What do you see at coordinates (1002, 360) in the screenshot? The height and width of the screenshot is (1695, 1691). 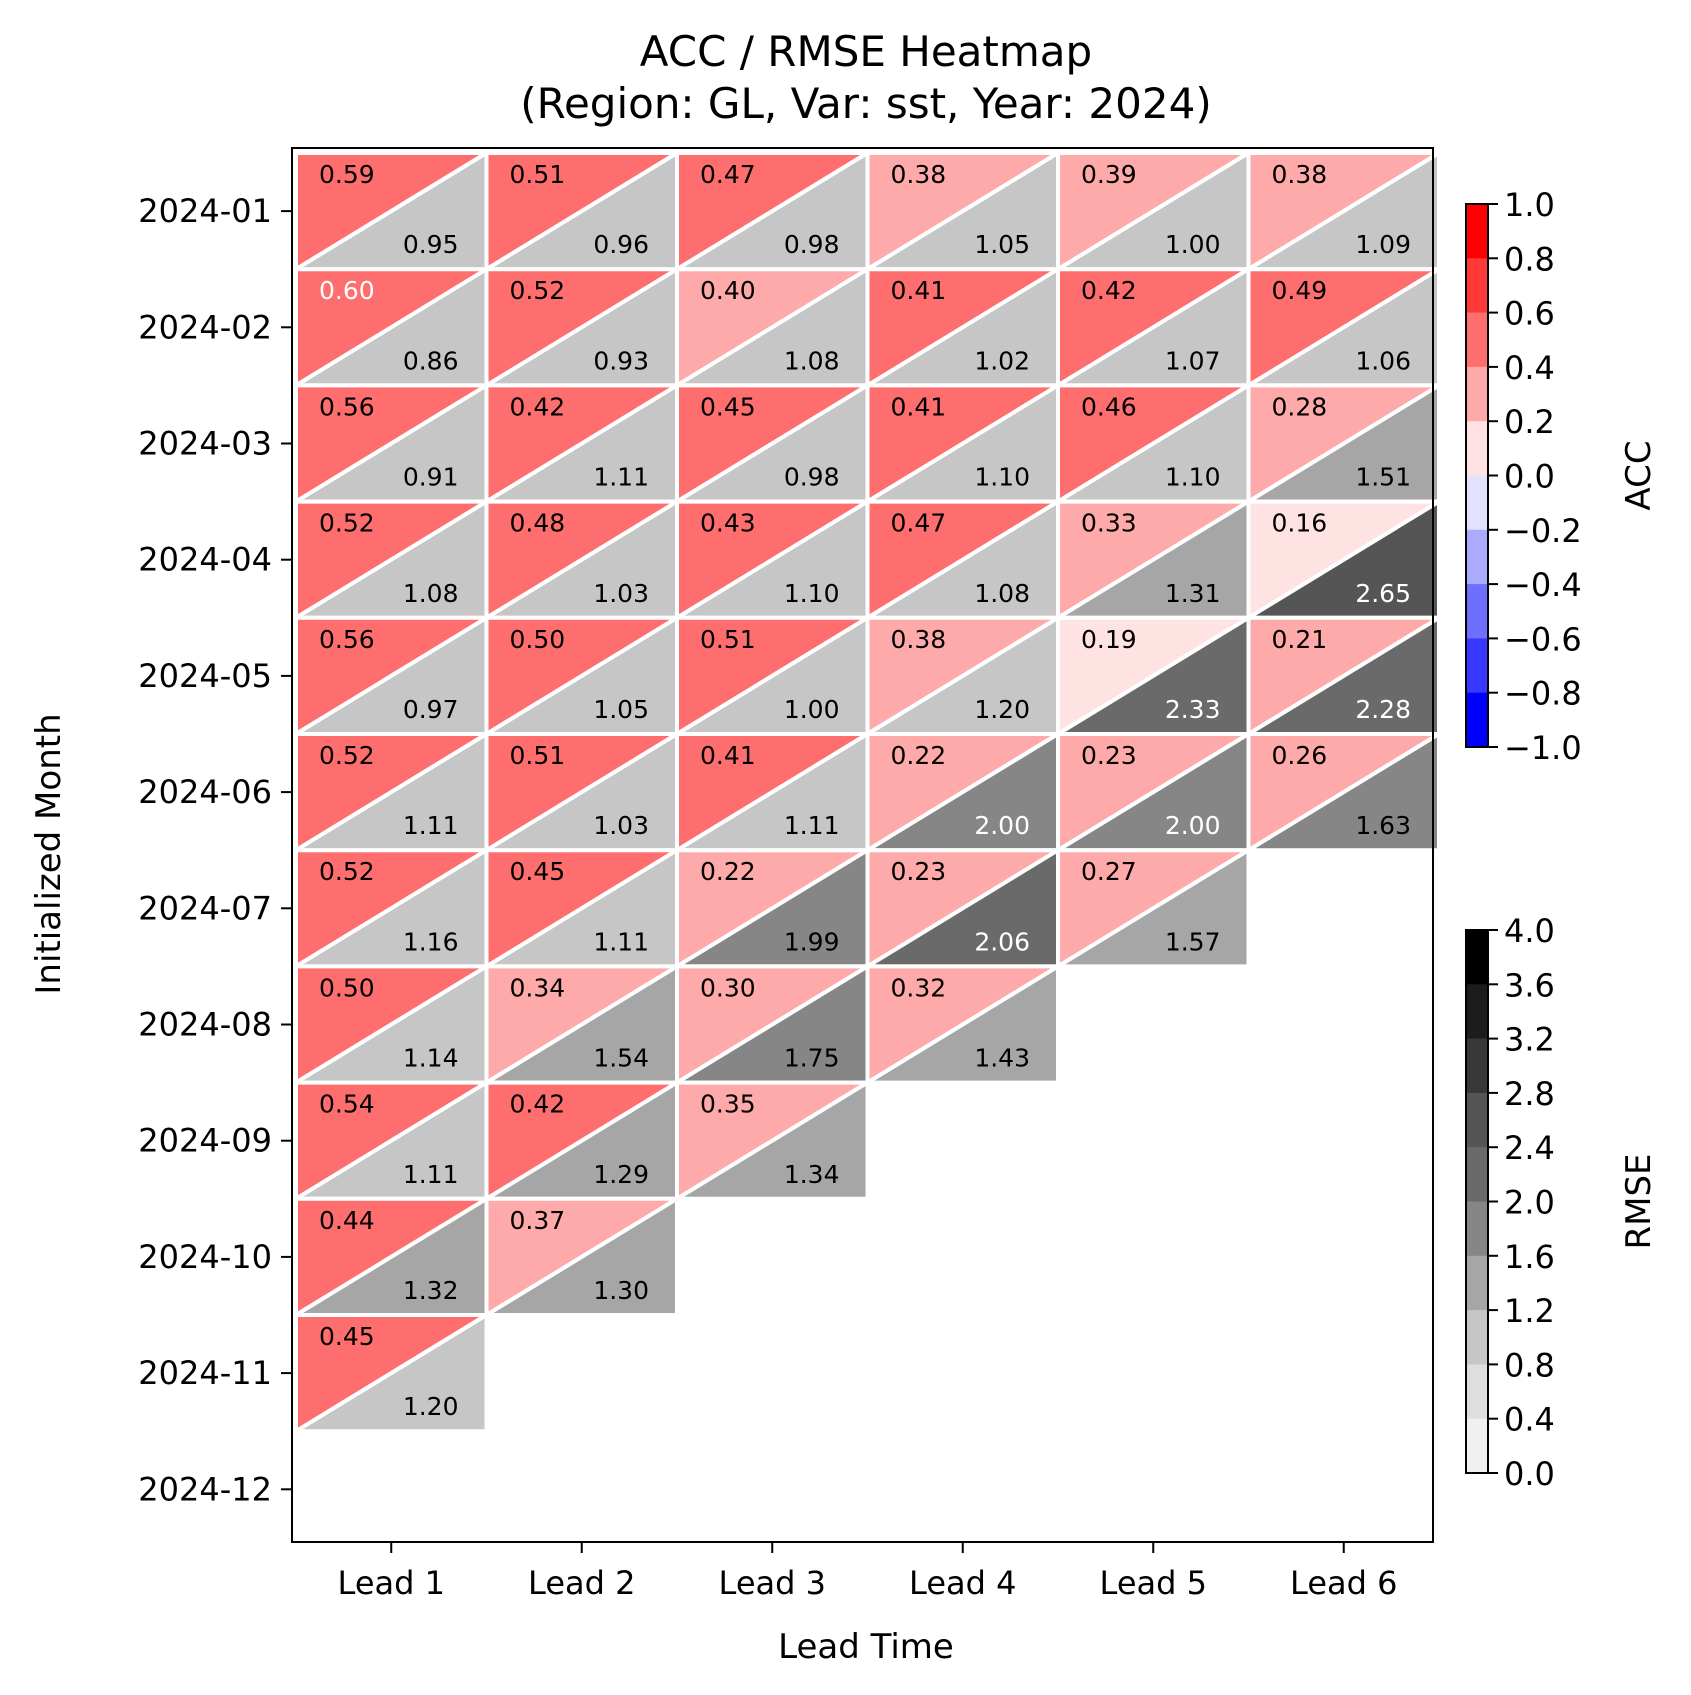 I see `rmse-value-label: 1.02` at bounding box center [1002, 360].